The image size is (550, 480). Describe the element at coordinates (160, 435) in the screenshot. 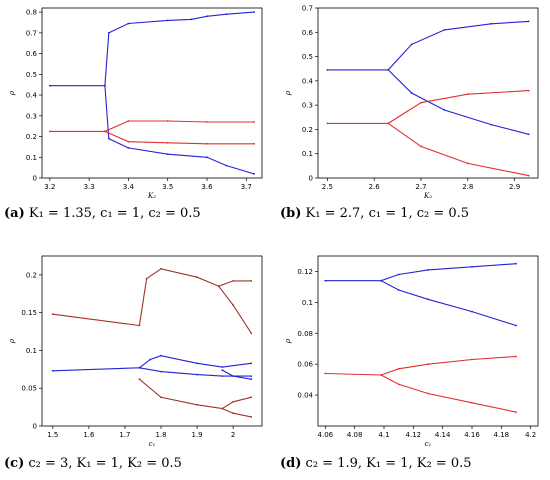

I see `x-tick-label: 1.8` at that location.